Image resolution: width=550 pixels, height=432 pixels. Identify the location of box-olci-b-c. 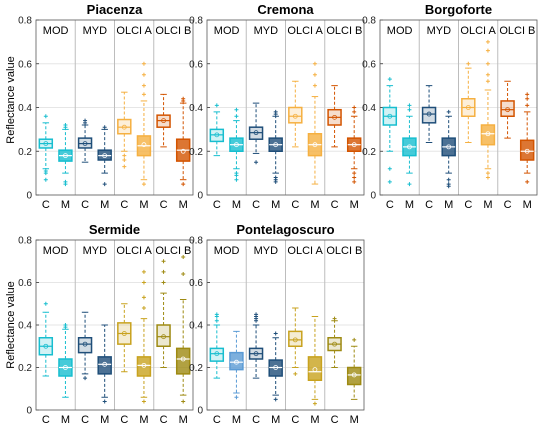
(334, 116).